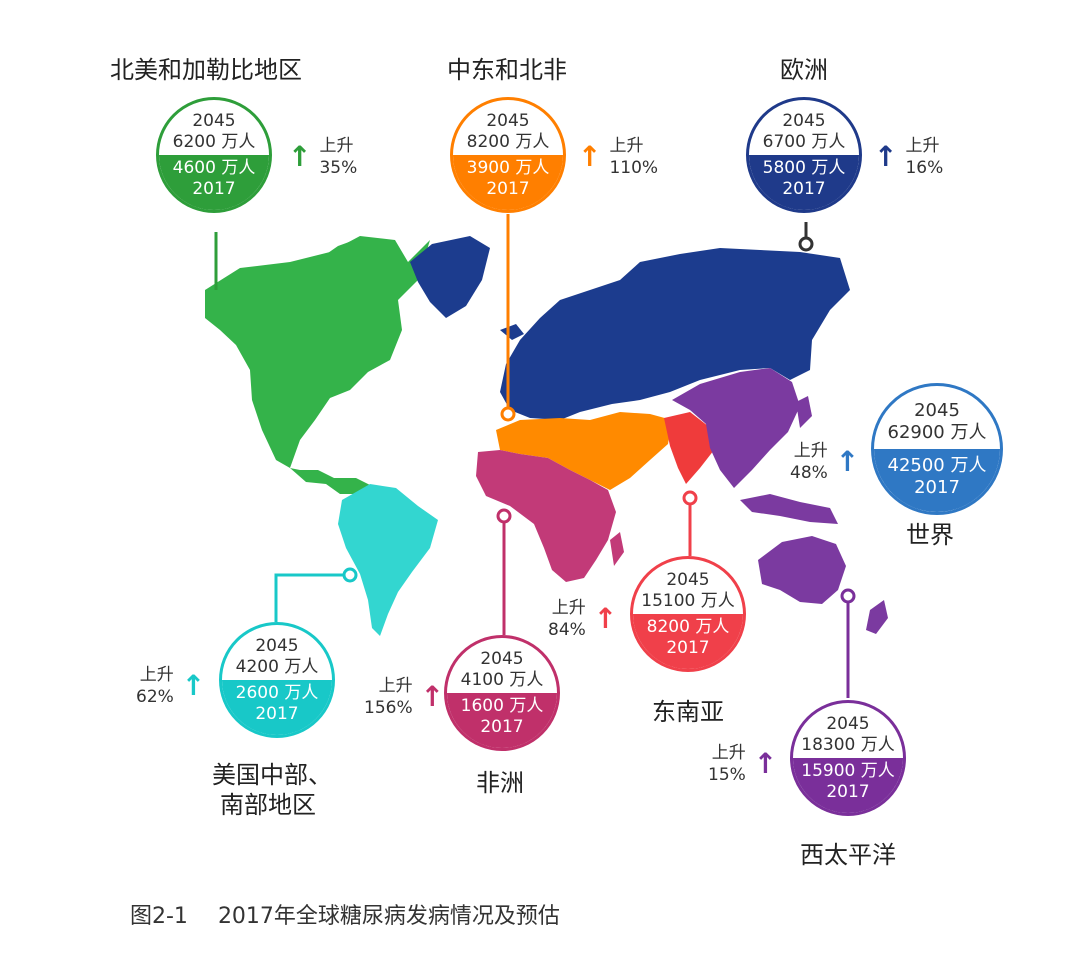 This screenshot has height=961, width=1080. What do you see at coordinates (618, 157) in the screenshot?
I see `rise-indicator-mena: ↑ 上升 110%` at bounding box center [618, 157].